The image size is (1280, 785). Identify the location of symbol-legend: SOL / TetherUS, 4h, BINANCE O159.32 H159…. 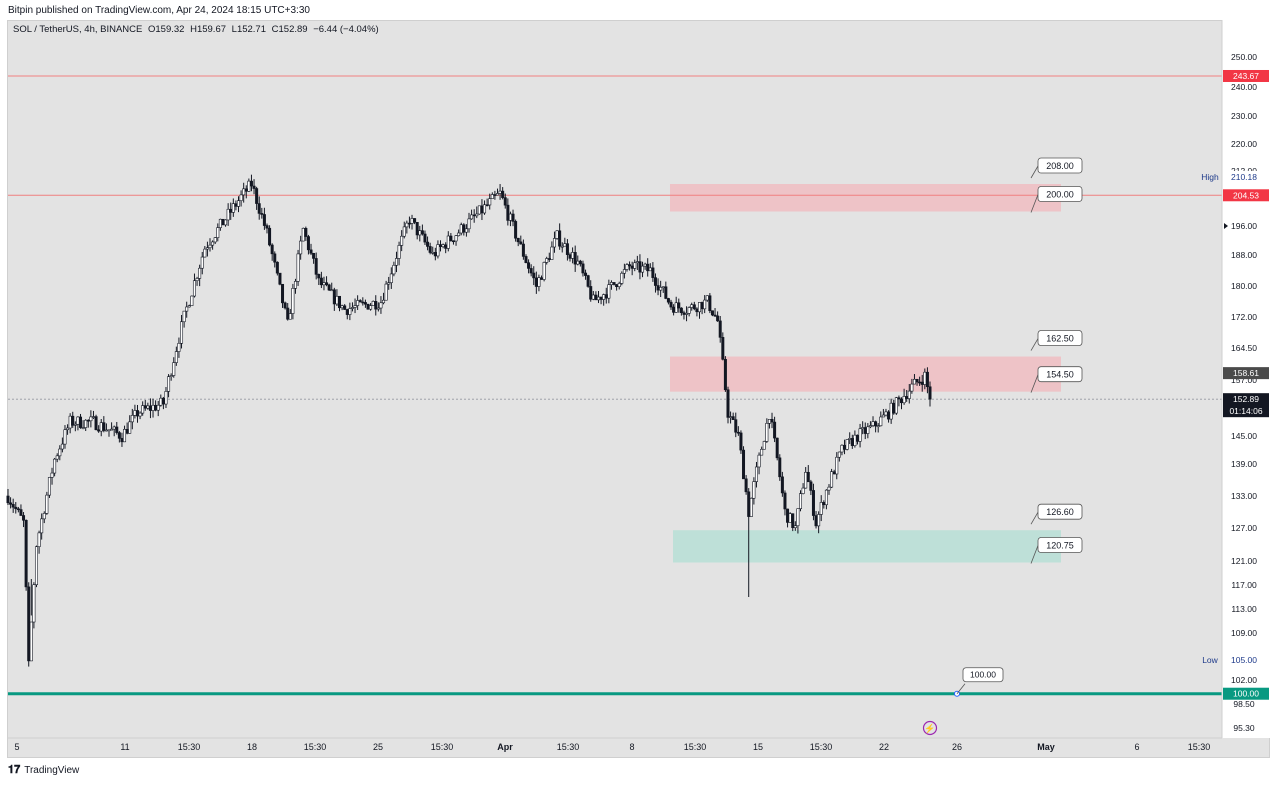
(197, 29).